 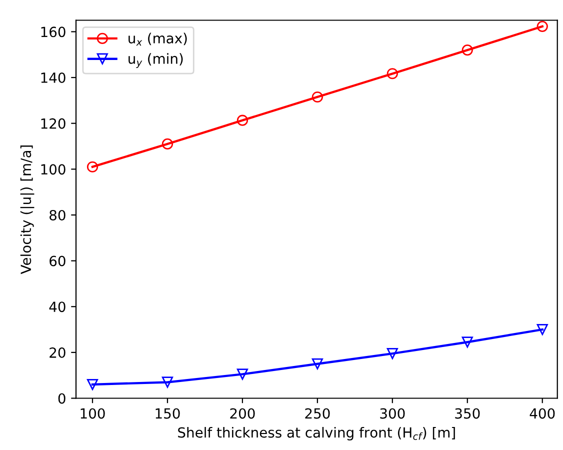 I want to click on y-tick-label: 40, so click(x=57, y=307).